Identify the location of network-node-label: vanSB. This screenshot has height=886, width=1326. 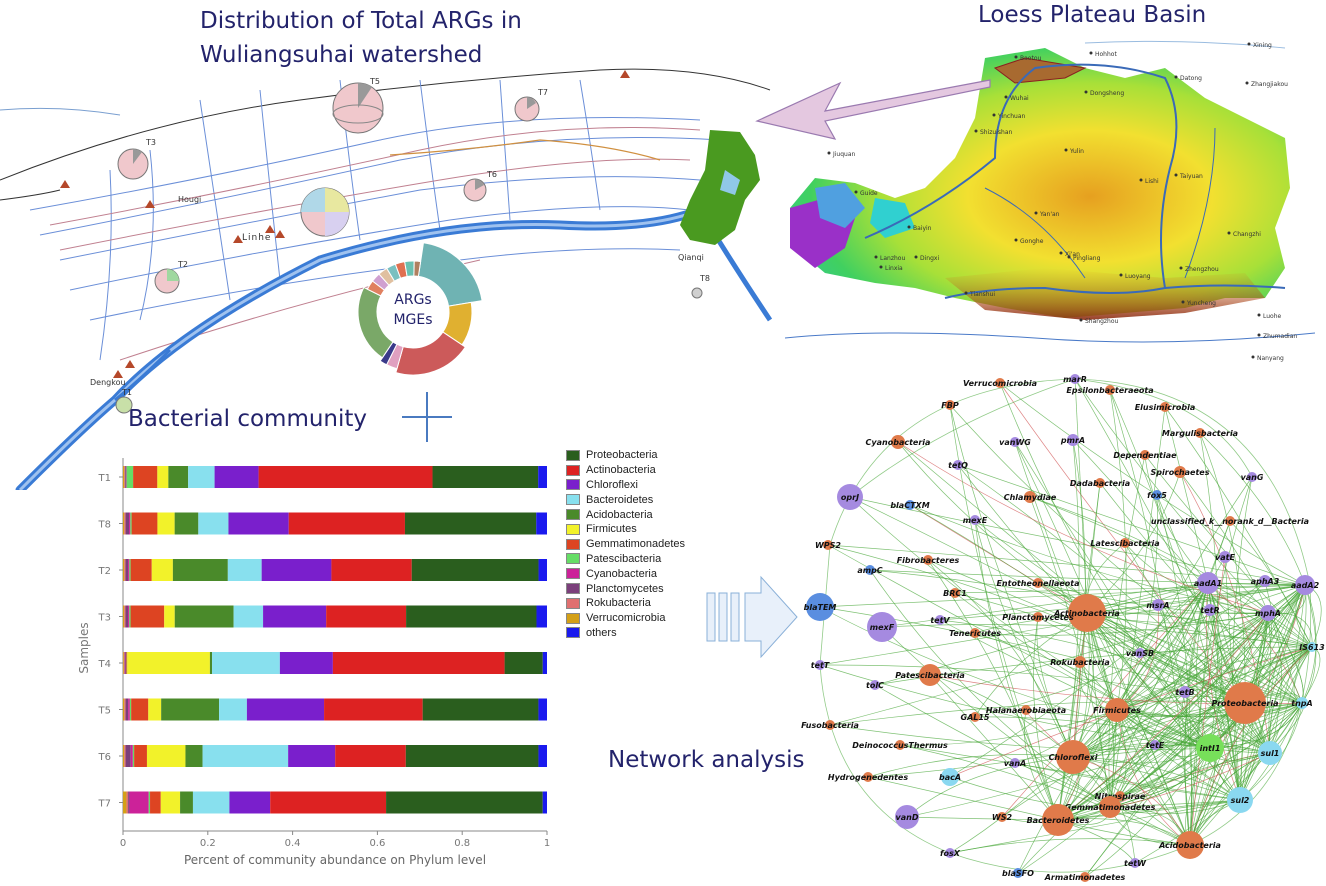
(1140, 653).